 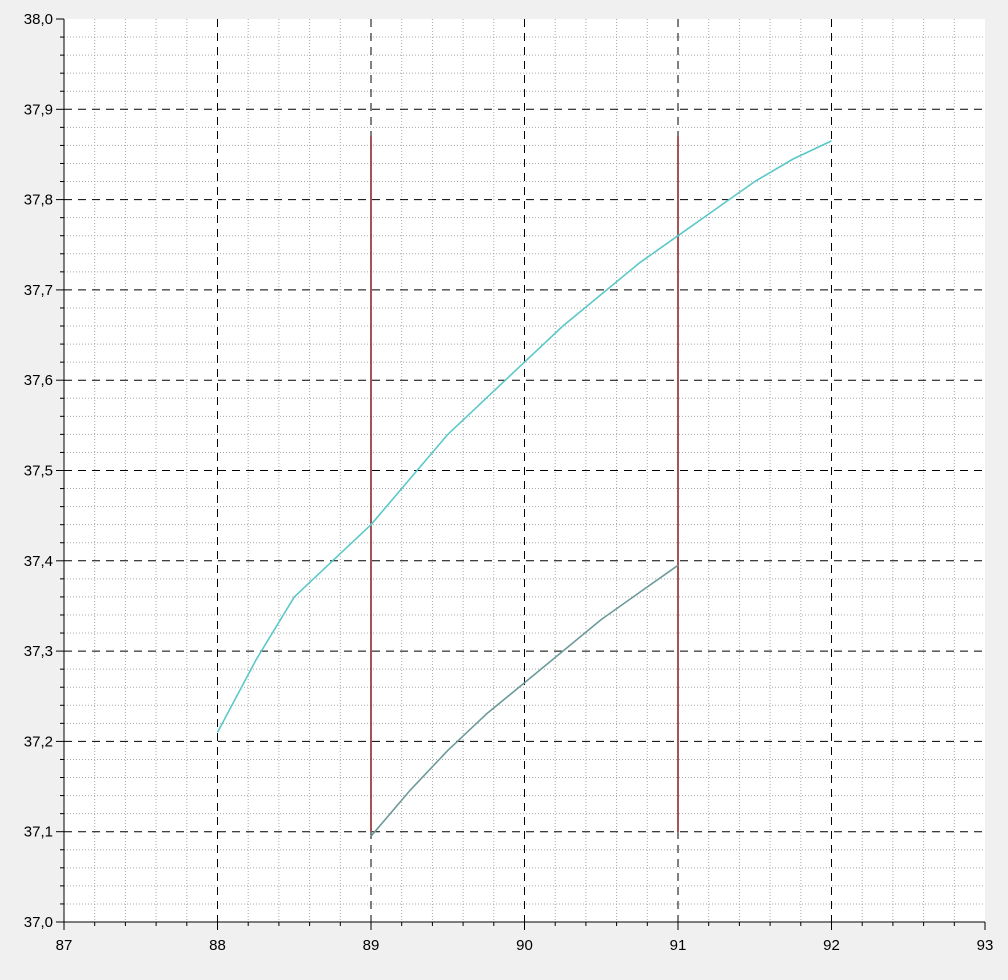 I want to click on x-tick-label: 88, so click(x=217, y=945).